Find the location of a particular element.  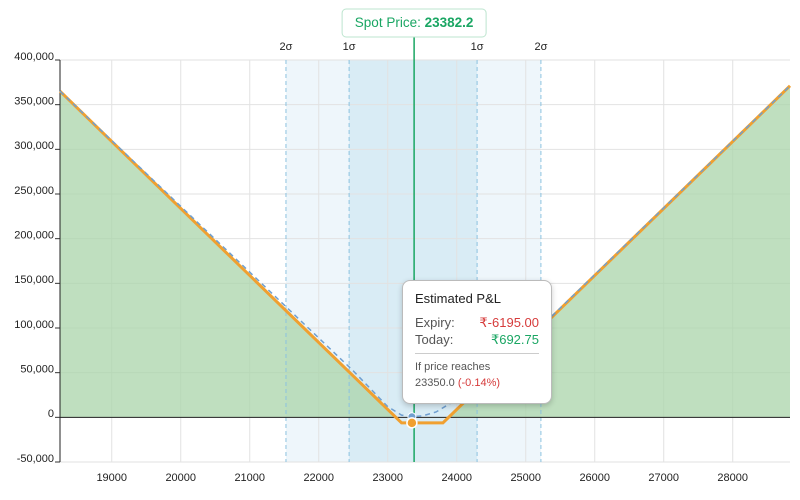

hover-change: (-0.14%) is located at coordinates (479, 383).